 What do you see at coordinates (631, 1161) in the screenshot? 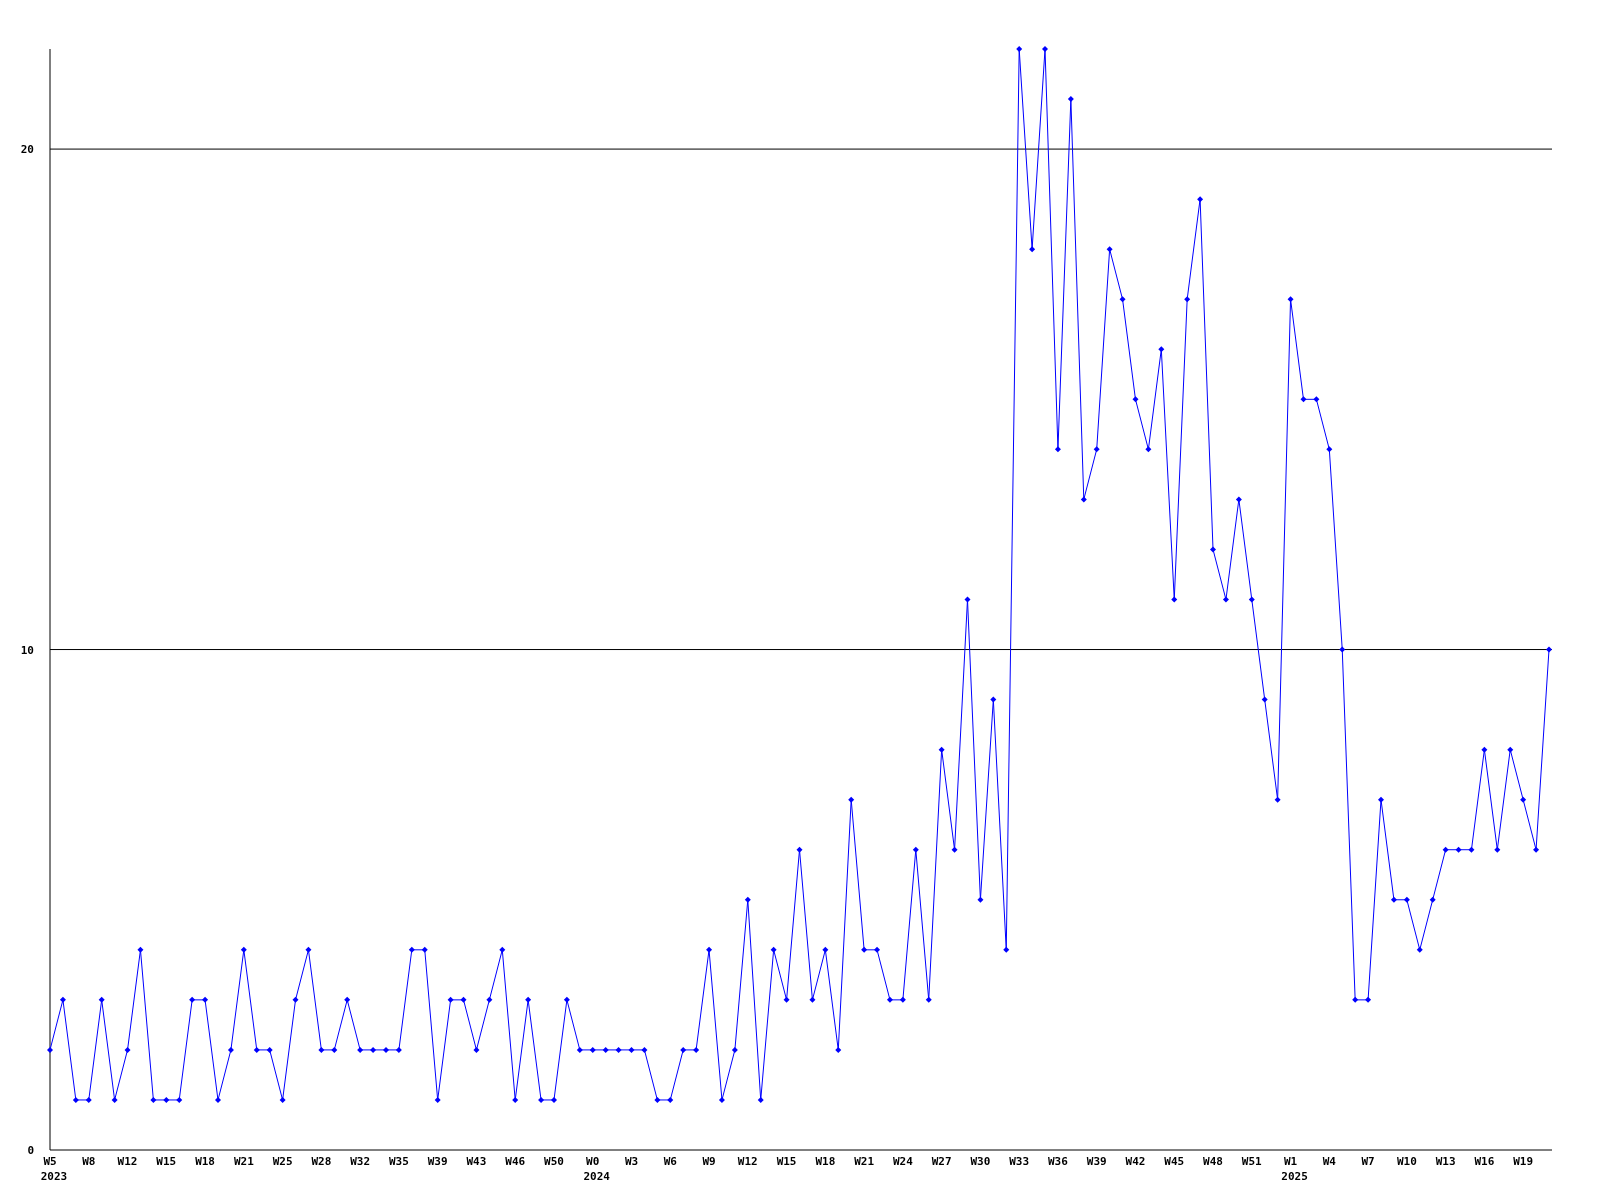
I see `x-tick-label: W3` at bounding box center [631, 1161].